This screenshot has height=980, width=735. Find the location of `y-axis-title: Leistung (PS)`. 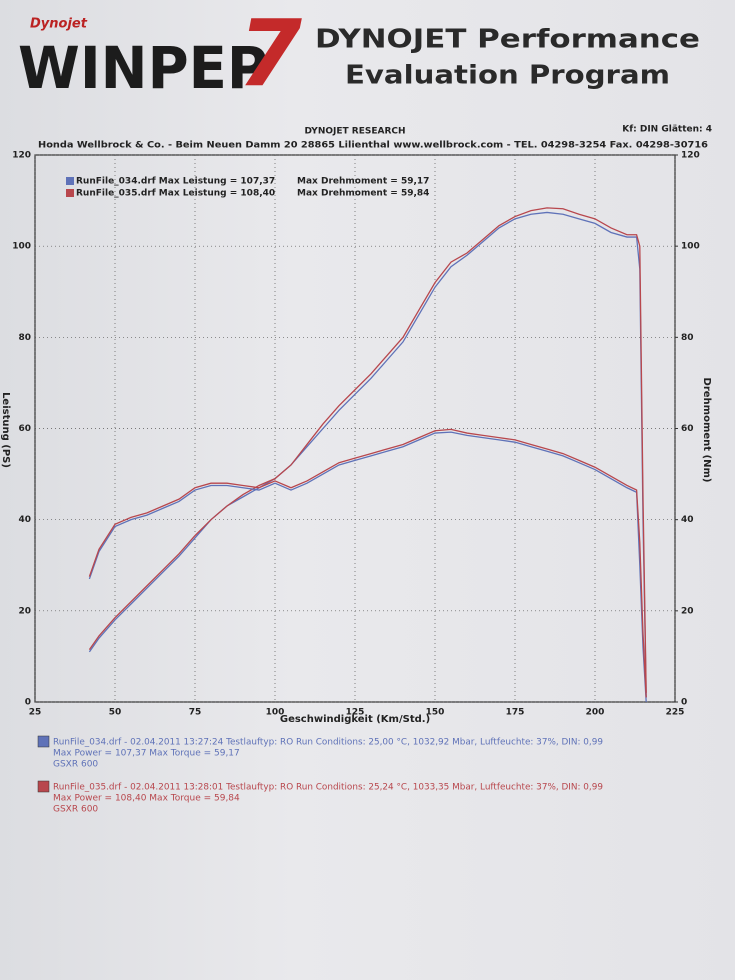

y-axis-title: Leistung (PS) is located at coordinates (5, 430).